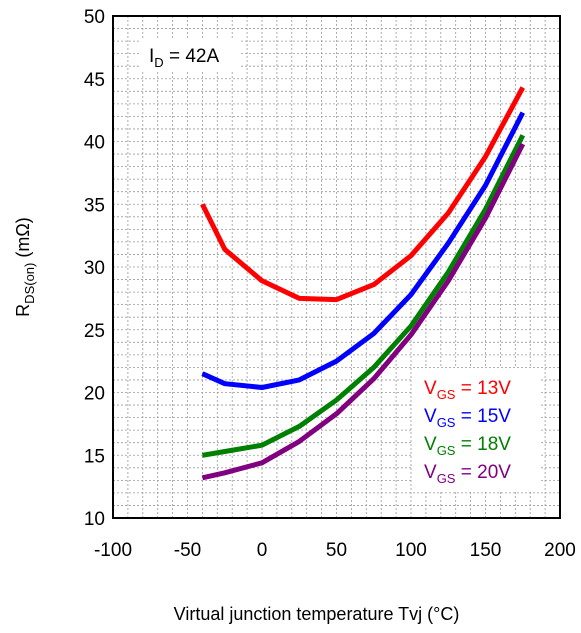 This screenshot has width=581, height=633. What do you see at coordinates (483, 444) in the screenshot?
I see `legend-entry-rest: = 18V` at bounding box center [483, 444].